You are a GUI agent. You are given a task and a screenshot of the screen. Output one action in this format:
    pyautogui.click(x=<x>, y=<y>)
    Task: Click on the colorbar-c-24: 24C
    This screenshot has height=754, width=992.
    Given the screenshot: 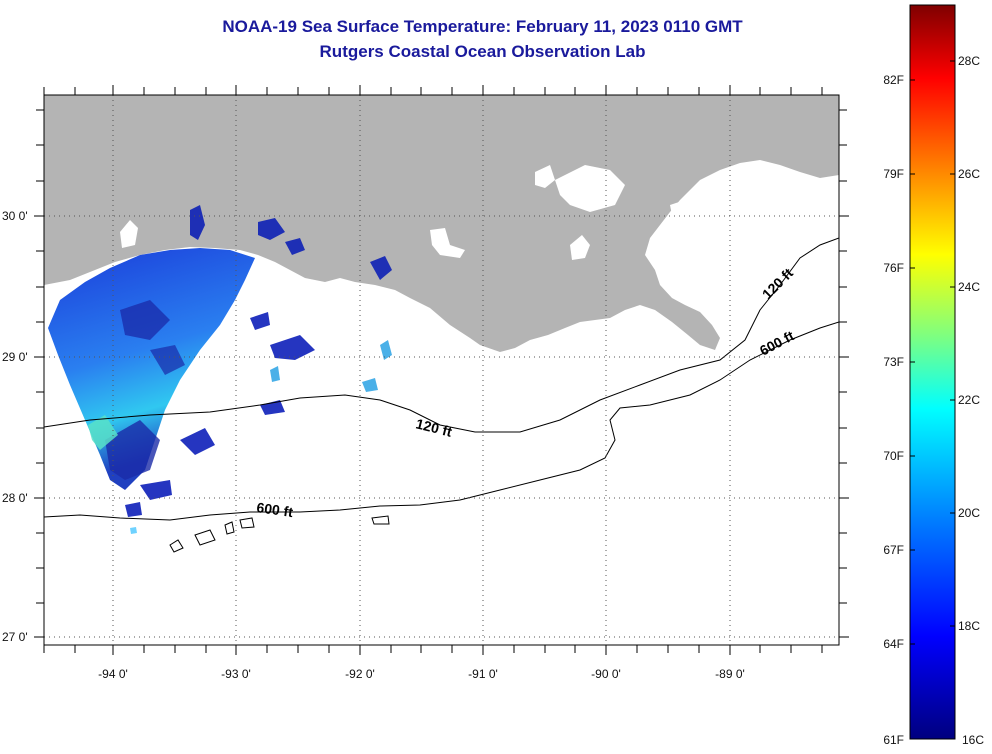 What is the action you would take?
    pyautogui.click(x=969, y=287)
    